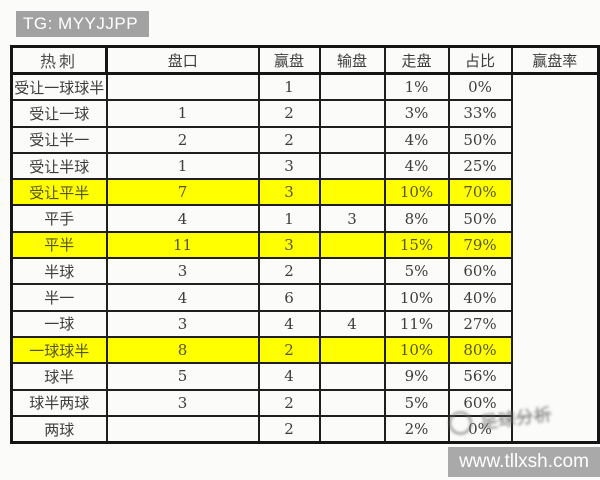  I want to click on team-name: 热刺, so click(58, 61).